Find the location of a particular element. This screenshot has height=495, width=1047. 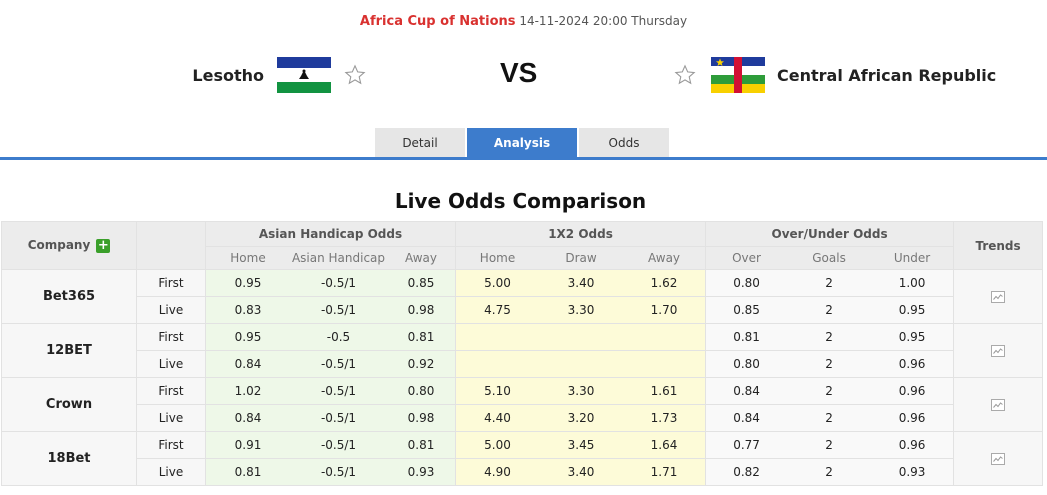

asian-handicap-header: Asian Handicap Odds is located at coordinates (330, 234).